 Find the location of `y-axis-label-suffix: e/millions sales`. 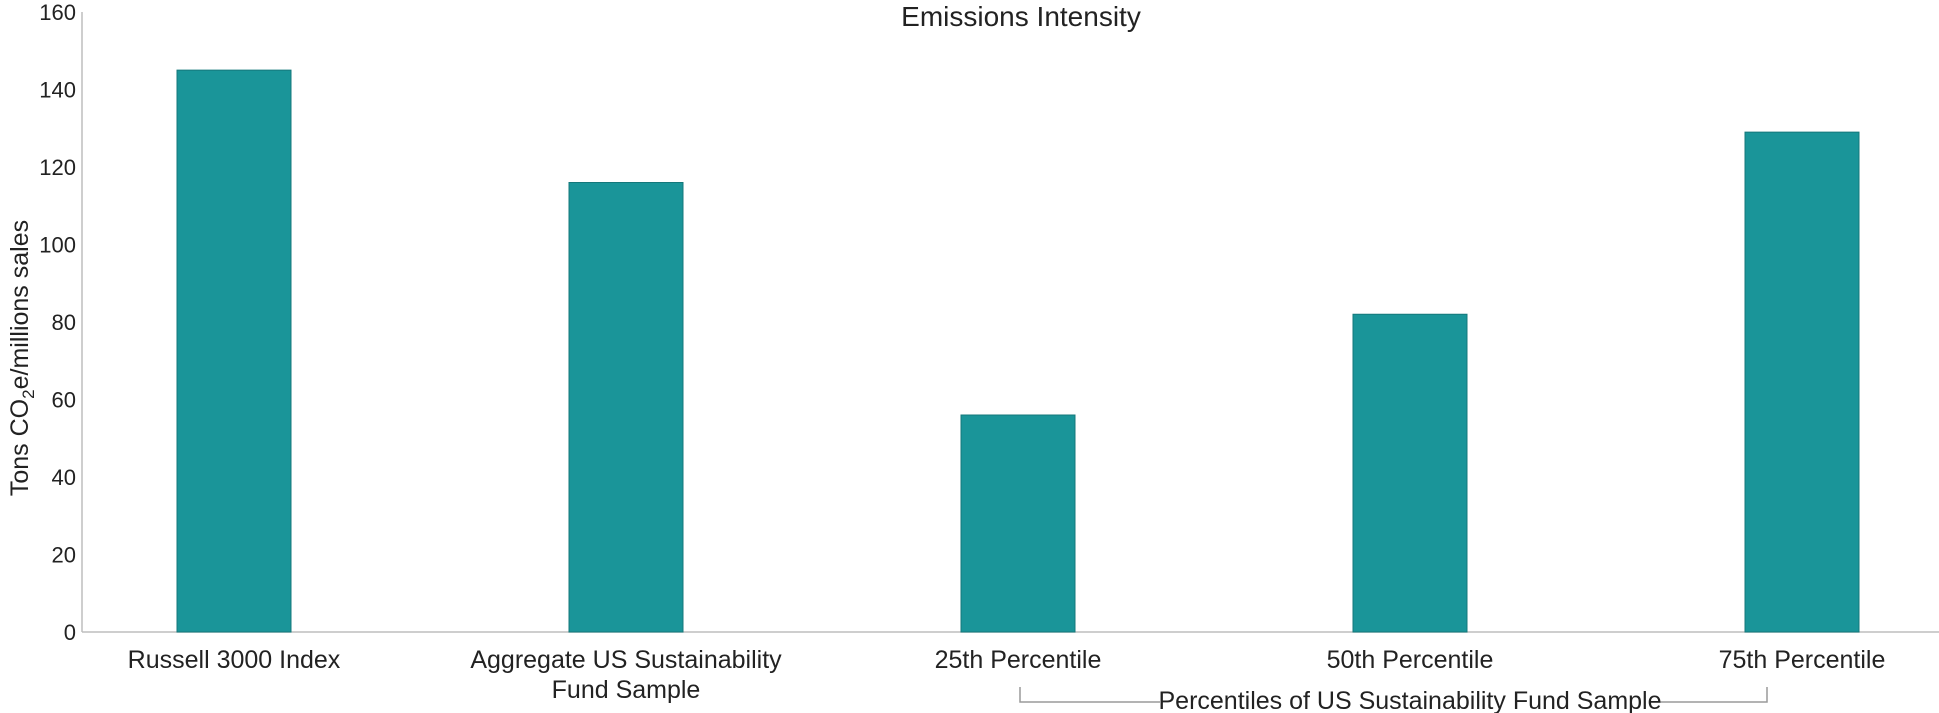

y-axis-label-suffix: e/millions sales is located at coordinates (20, 305).